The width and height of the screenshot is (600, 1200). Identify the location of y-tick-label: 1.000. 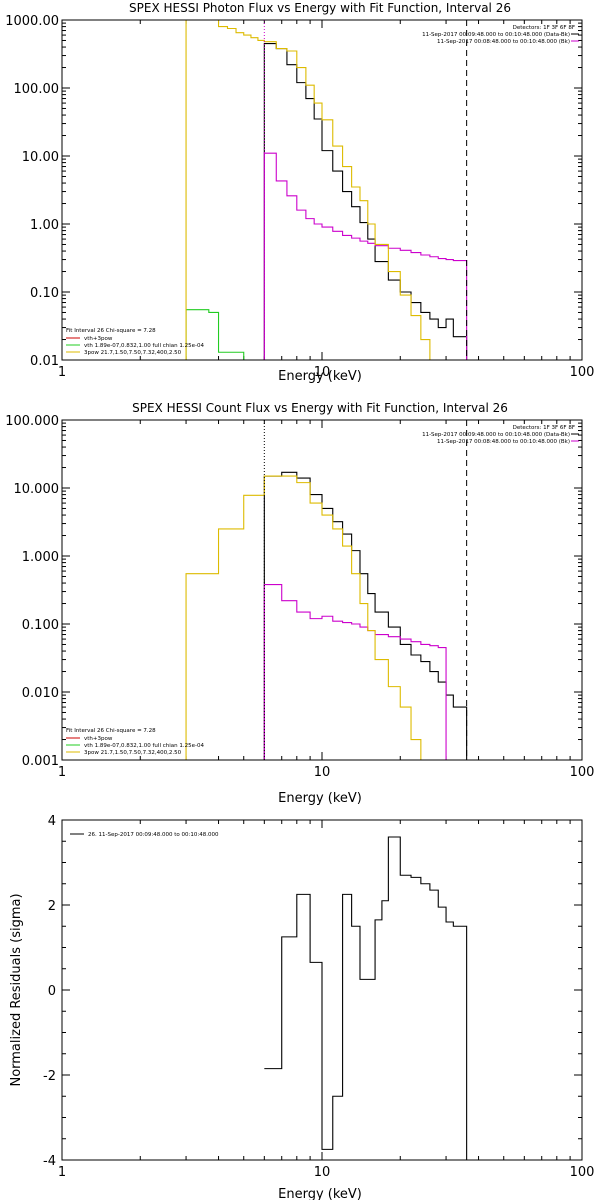
(40, 557).